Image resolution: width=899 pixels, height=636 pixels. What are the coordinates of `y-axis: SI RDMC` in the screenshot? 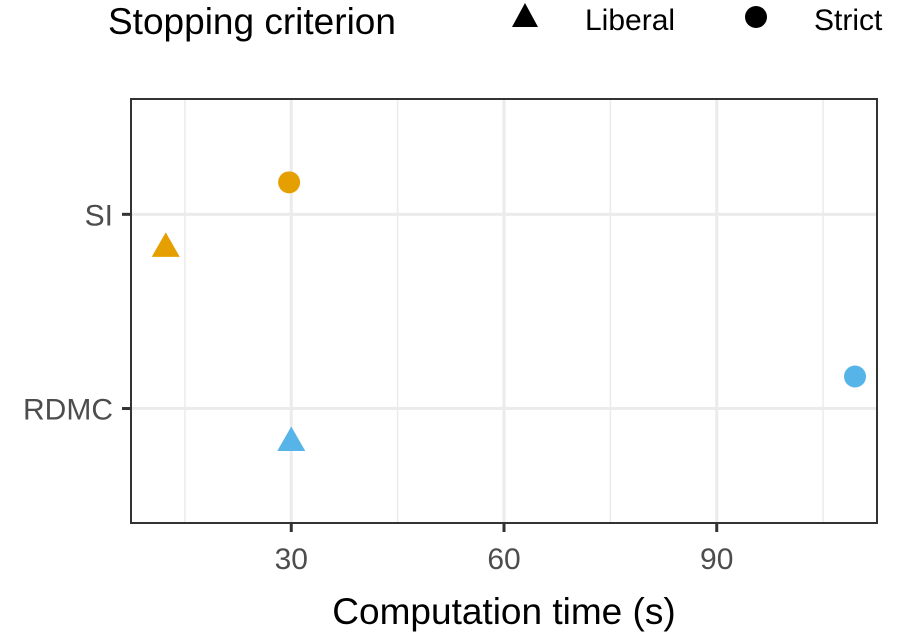 It's located at (77, 313).